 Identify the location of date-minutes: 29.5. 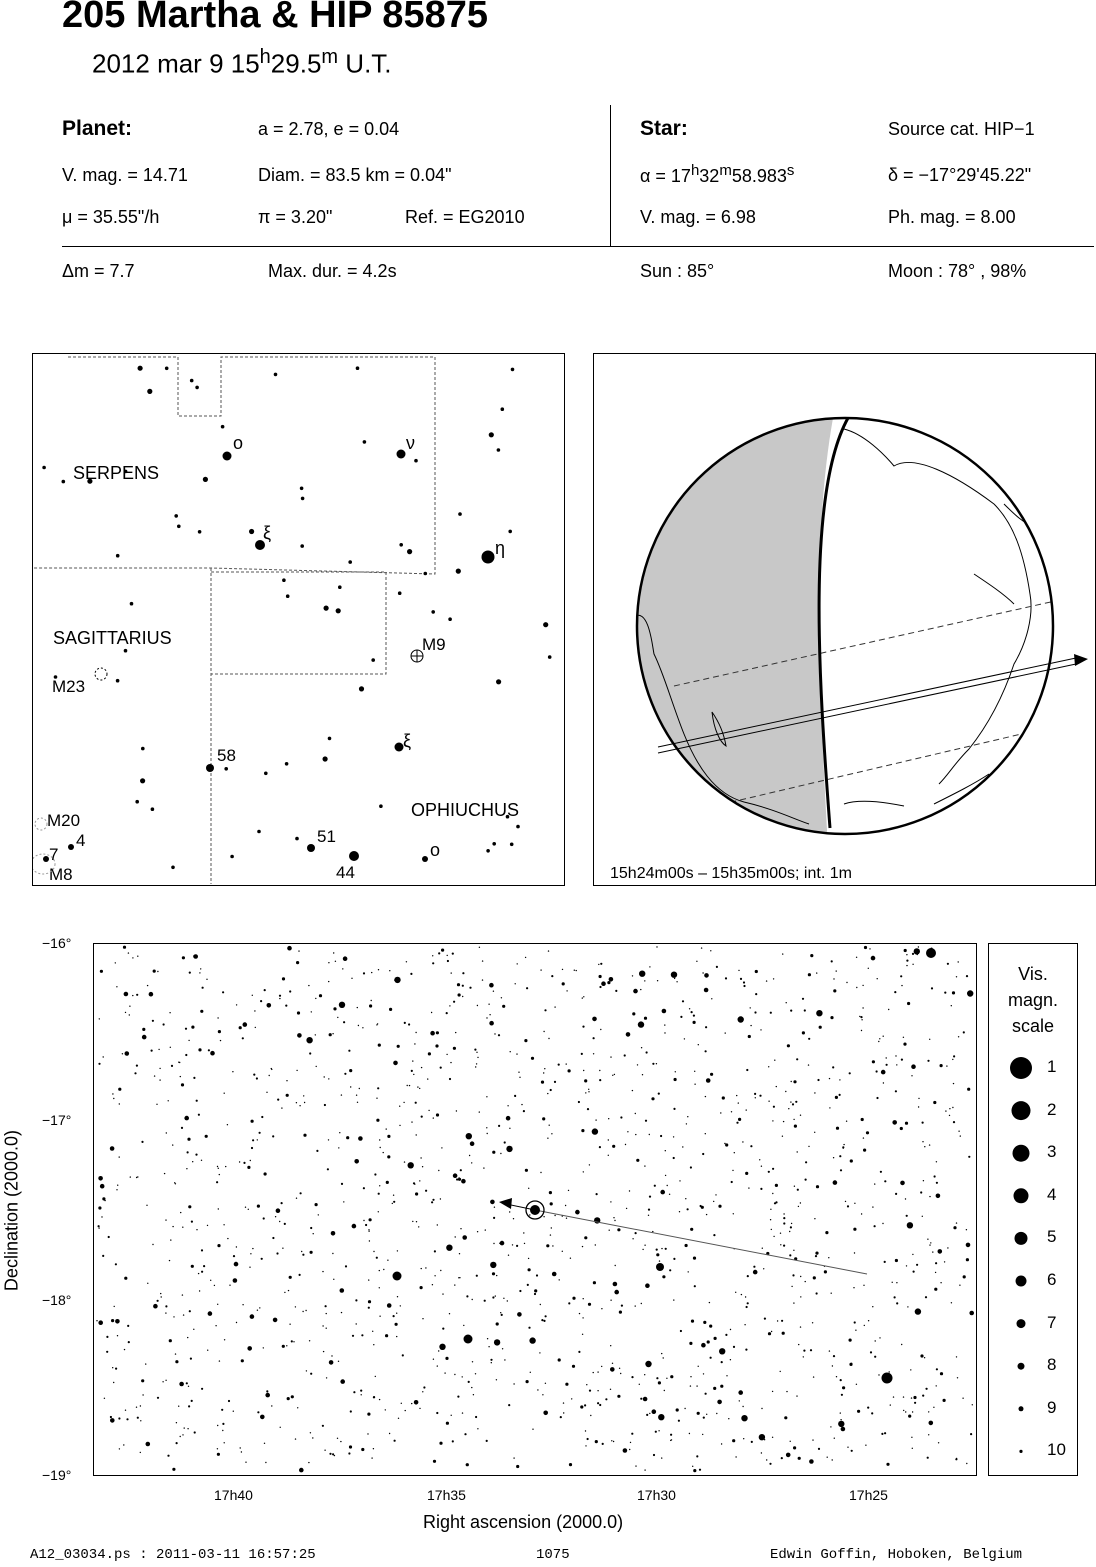
(296, 63).